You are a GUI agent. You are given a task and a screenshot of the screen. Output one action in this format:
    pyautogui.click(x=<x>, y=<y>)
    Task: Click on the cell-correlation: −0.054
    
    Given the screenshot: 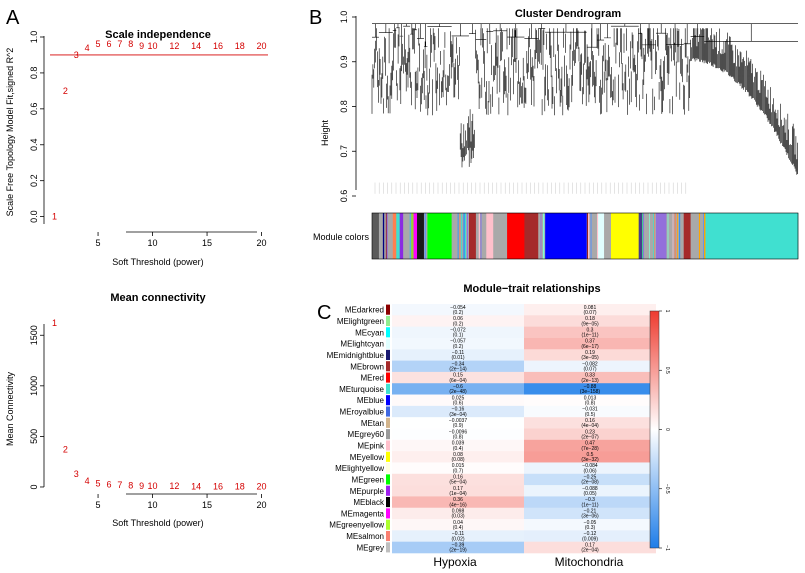 What is the action you would take?
    pyautogui.click(x=458, y=308)
    